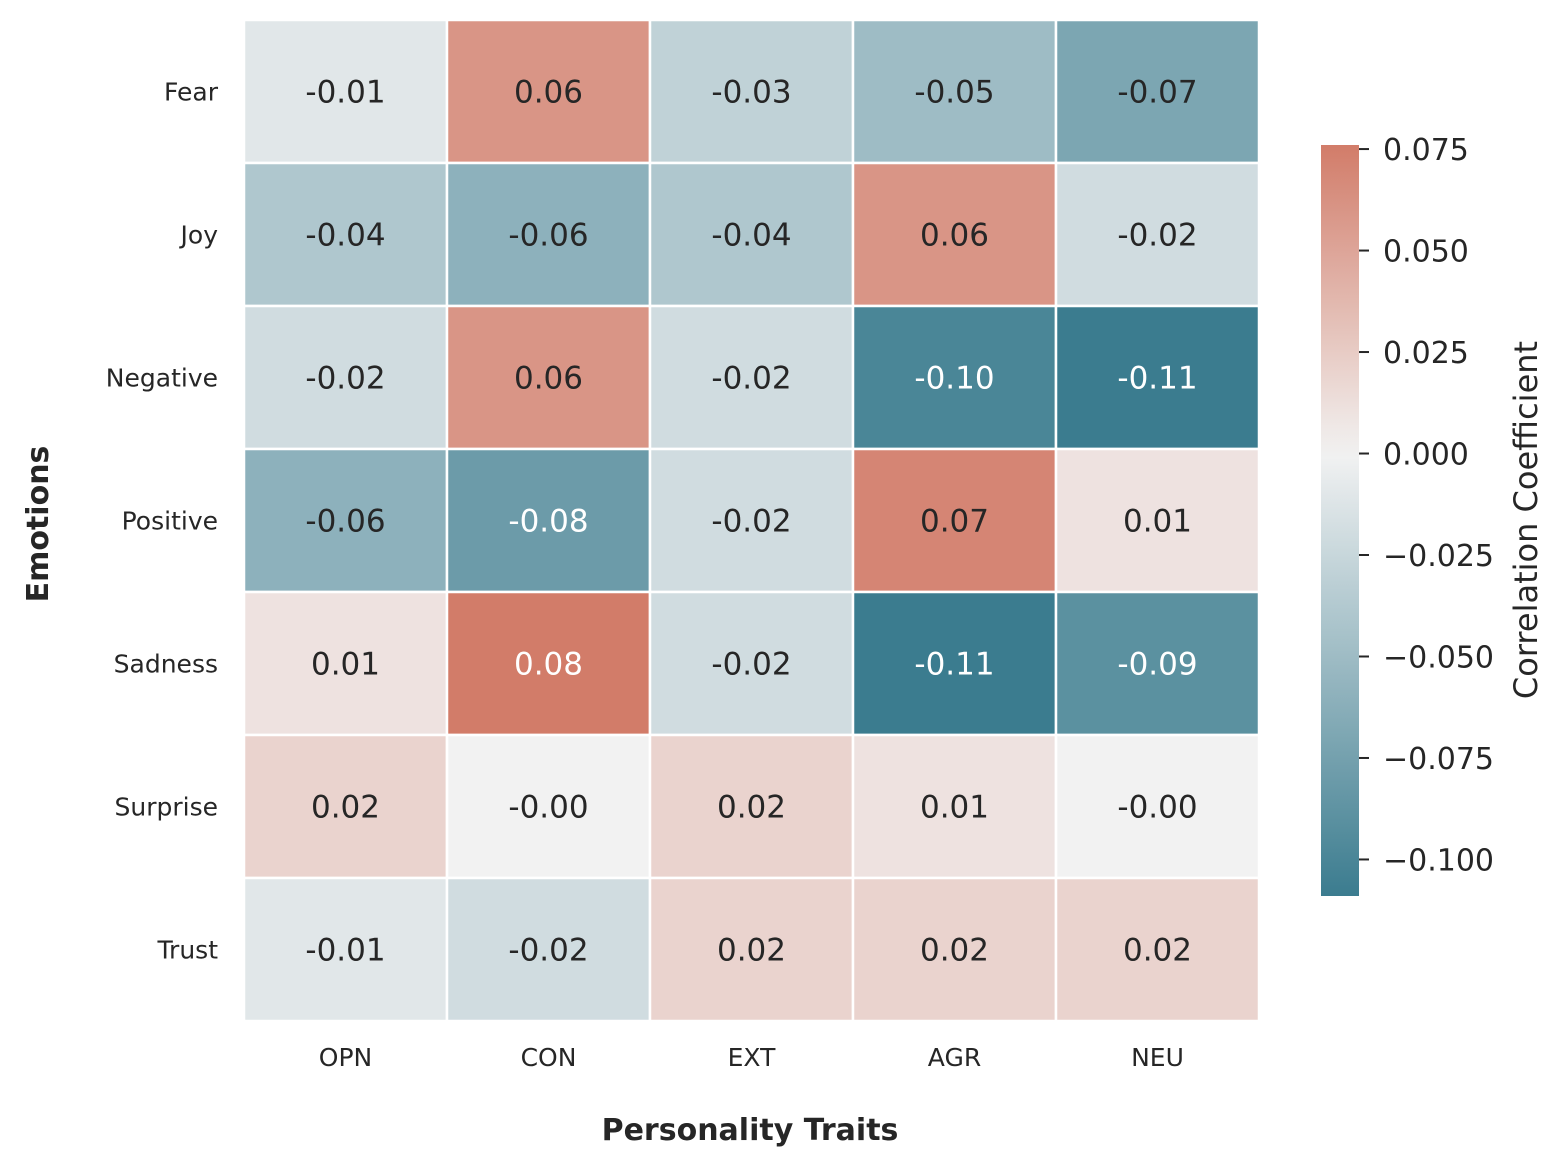  Describe the element at coordinates (166, 664) in the screenshot. I see `y-tick-label: Sadness` at that location.